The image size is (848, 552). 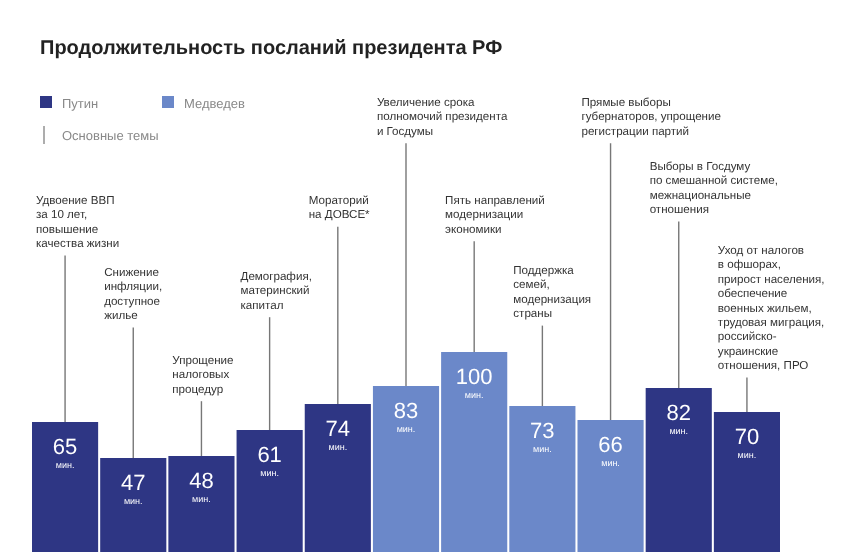 What do you see at coordinates (272, 49) in the screenshot?
I see `chart-title: Продолжительность посланий президента РФ` at bounding box center [272, 49].